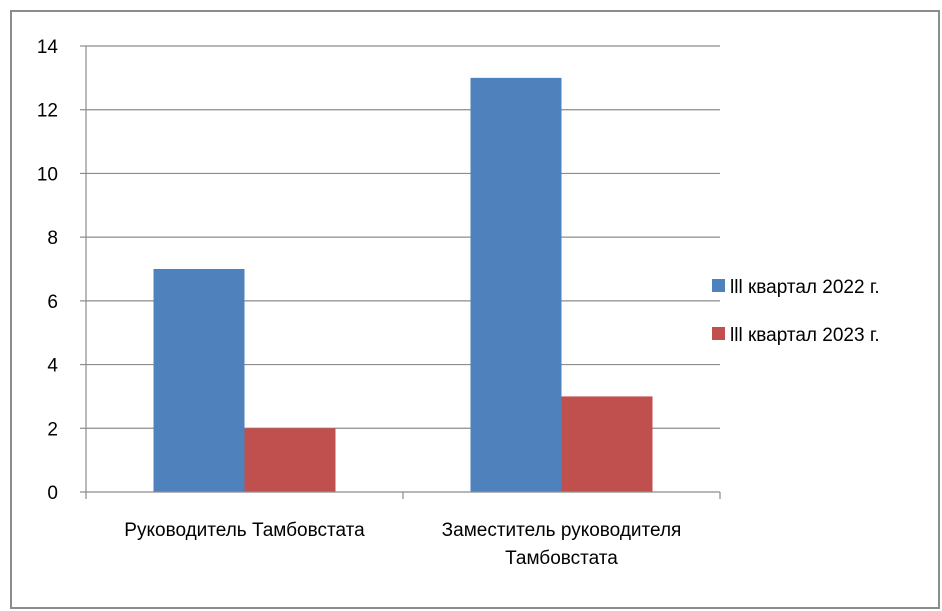 The width and height of the screenshot is (942, 611). I want to click on y-tick-label: 10, so click(47, 174).